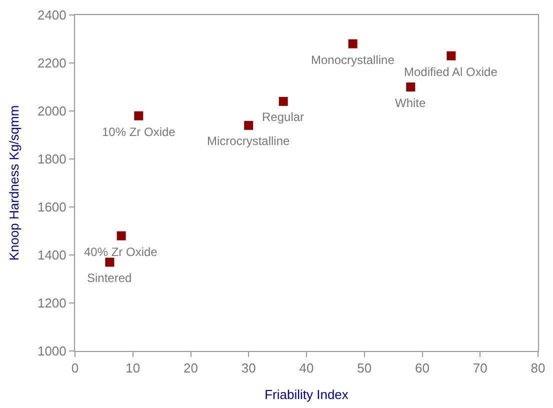  What do you see at coordinates (248, 141) in the screenshot?
I see `annotation: Microcrystalline` at bounding box center [248, 141].